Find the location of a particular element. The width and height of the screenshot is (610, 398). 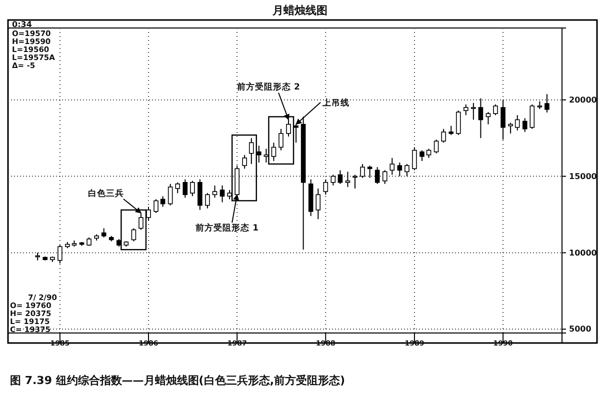

caption: 图 7.39 纽约综合指数——月蜡烛线图(白色三兵形态,前方受阻形态) is located at coordinates (178, 380).